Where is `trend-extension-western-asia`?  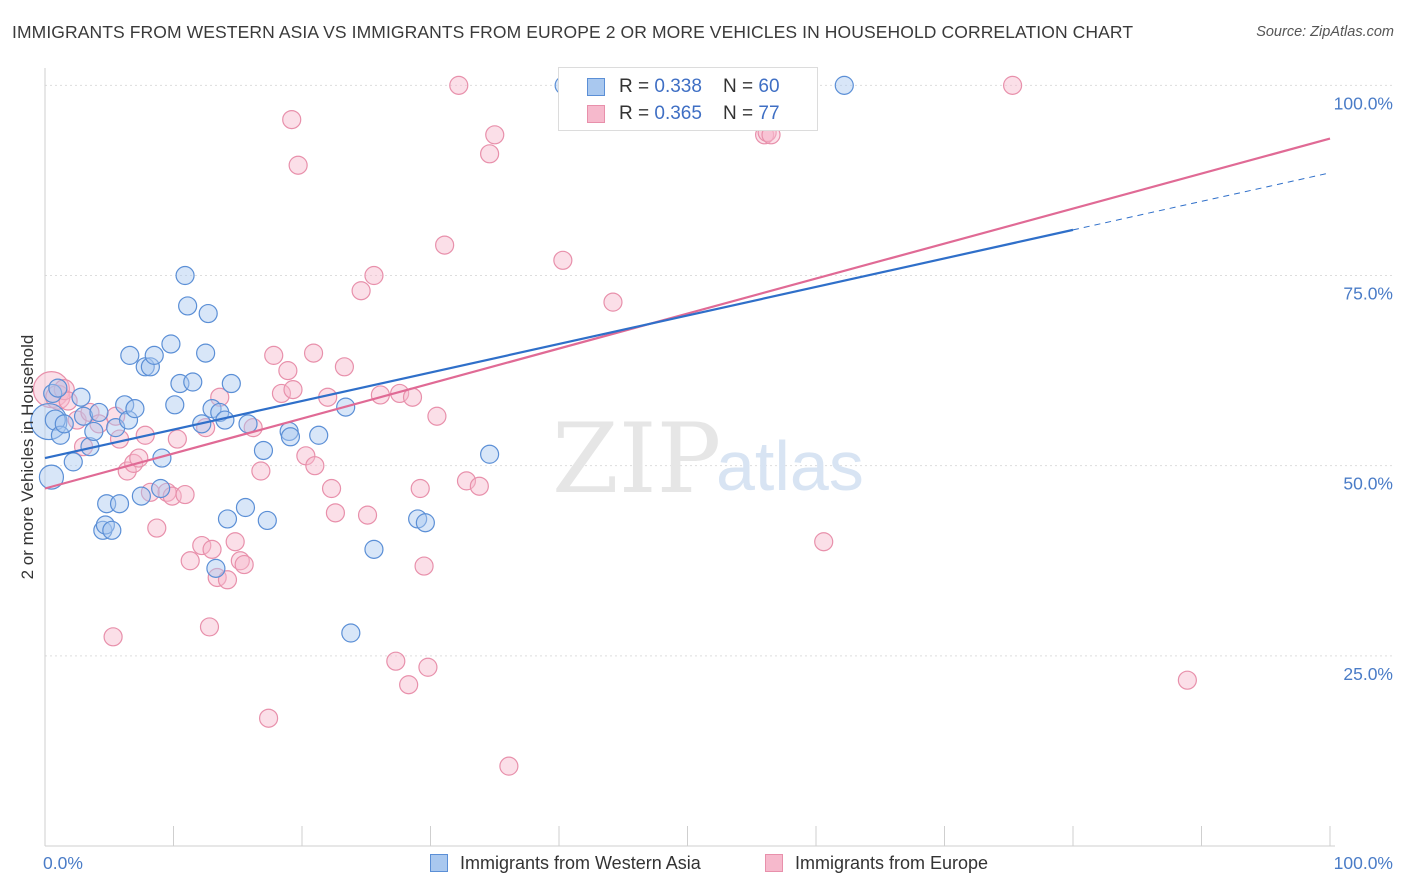
trend-extension-western-asia is located at coordinates (1201, 201).